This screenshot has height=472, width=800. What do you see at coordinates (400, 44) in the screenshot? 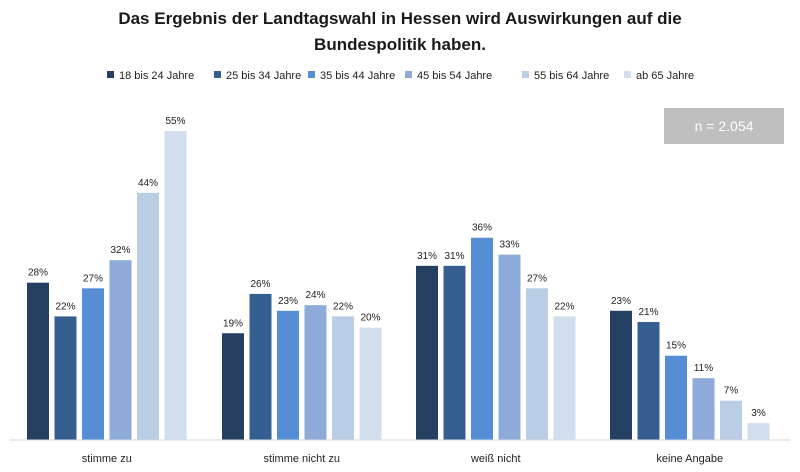
I see `chart-title-line-2: Bundespolitik haben.` at bounding box center [400, 44].